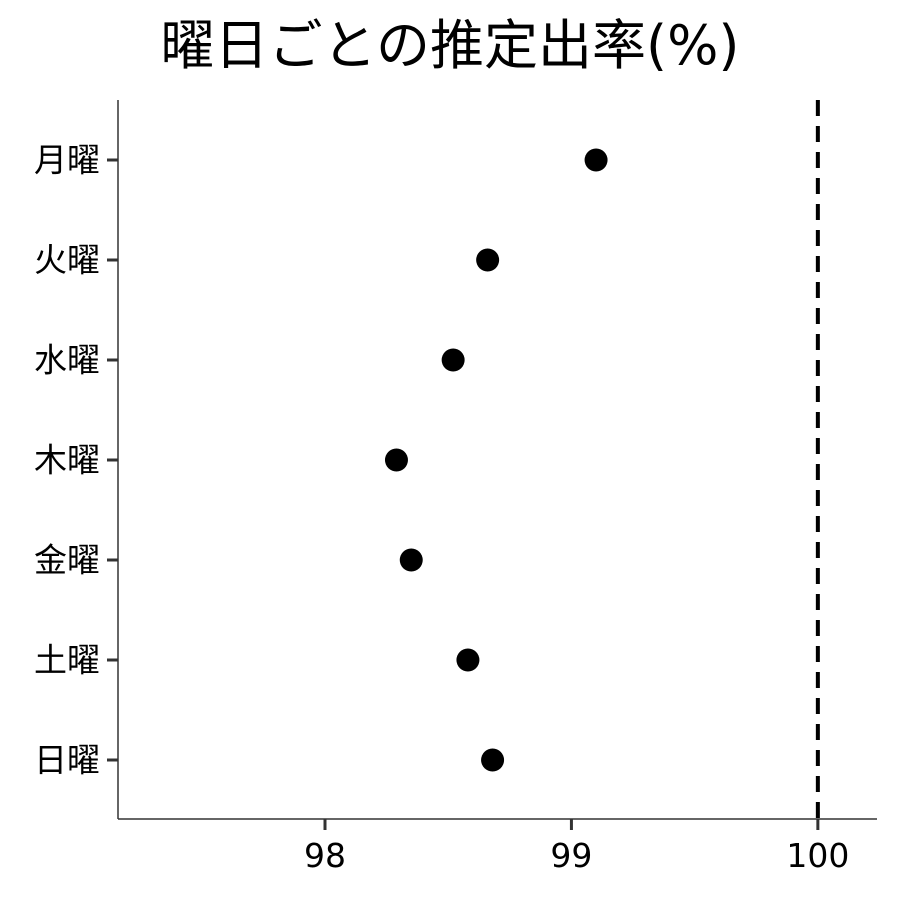  What do you see at coordinates (67, 160) in the screenshot?
I see `y-tick-label: 月曜` at bounding box center [67, 160].